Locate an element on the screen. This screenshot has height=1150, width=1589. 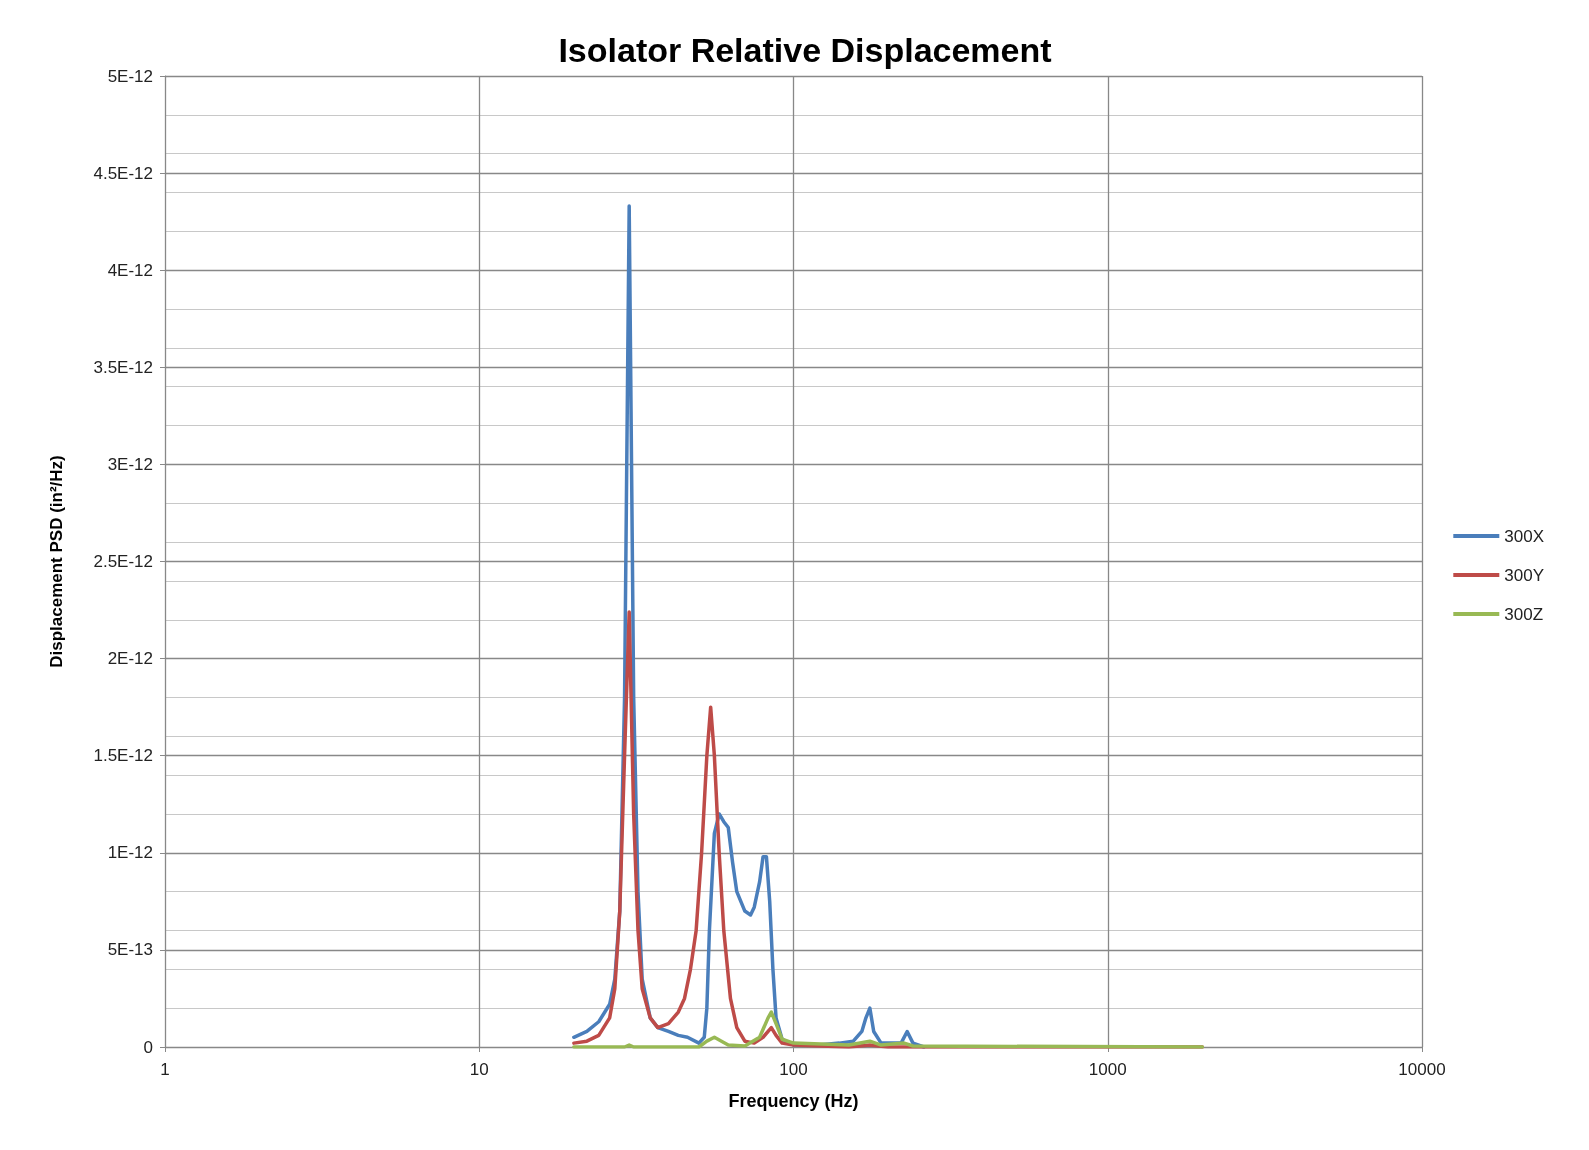
legend-label: 300Z is located at coordinates (1524, 614).